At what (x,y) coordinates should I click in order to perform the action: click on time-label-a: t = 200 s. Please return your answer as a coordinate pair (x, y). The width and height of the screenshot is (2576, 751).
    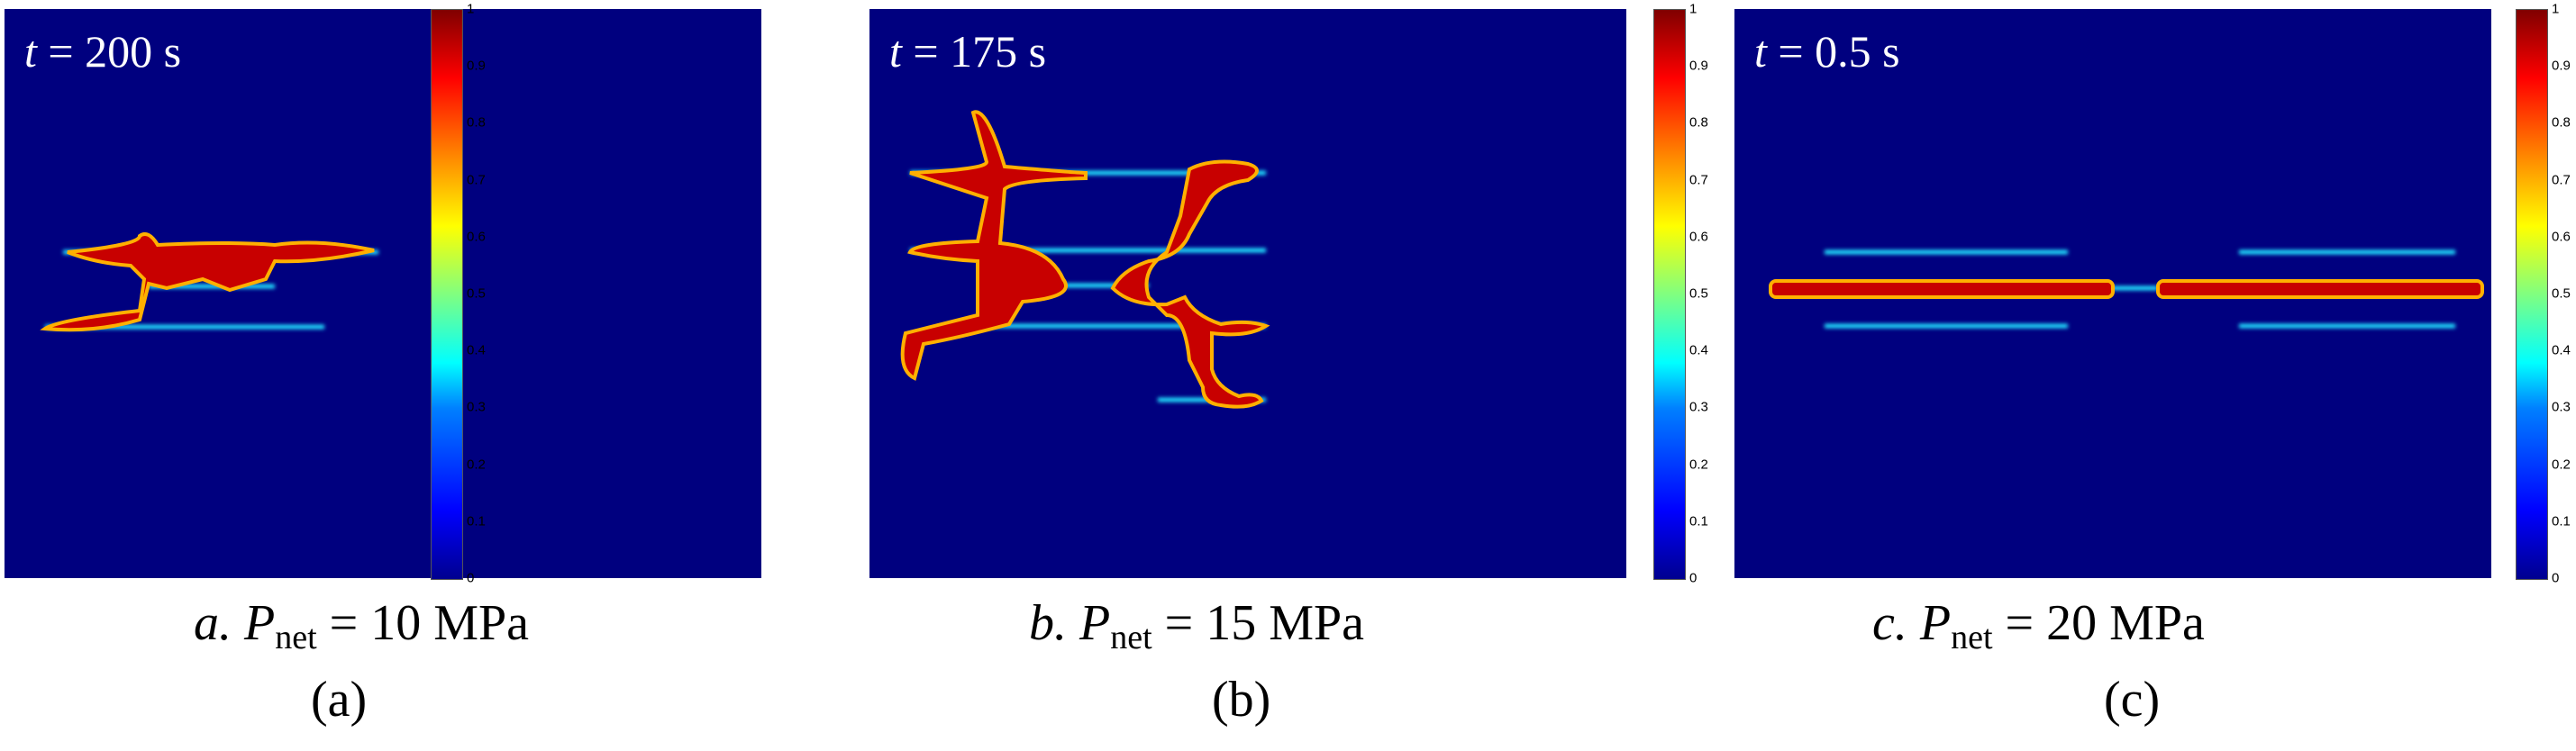
    Looking at the image, I should click on (103, 51).